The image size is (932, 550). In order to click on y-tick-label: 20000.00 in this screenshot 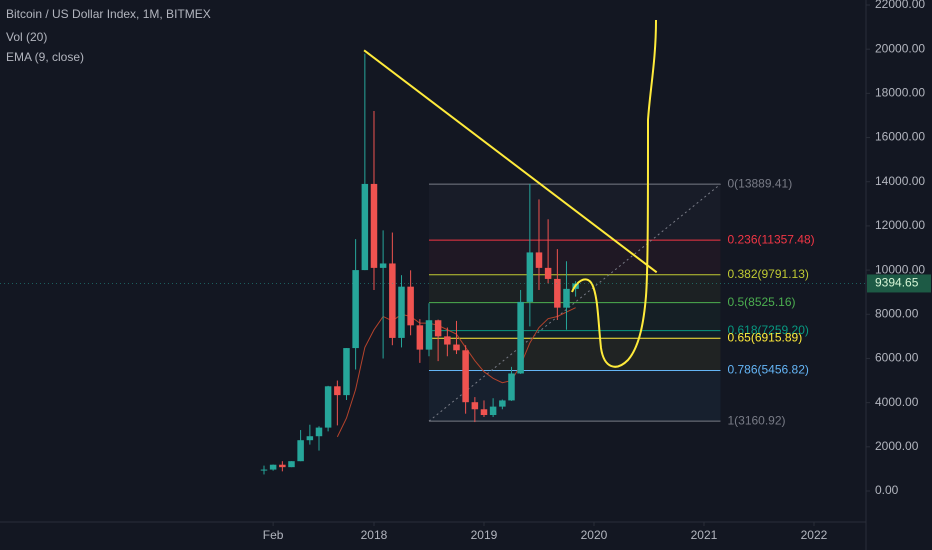, I will do `click(900, 48)`.